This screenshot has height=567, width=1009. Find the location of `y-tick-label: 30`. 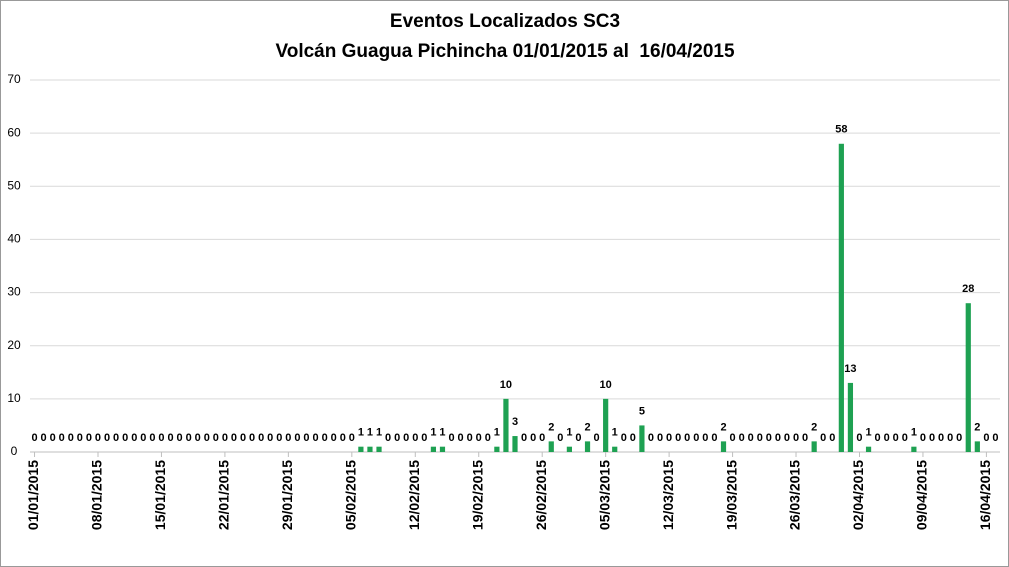

y-tick-label: 30 is located at coordinates (14, 292).